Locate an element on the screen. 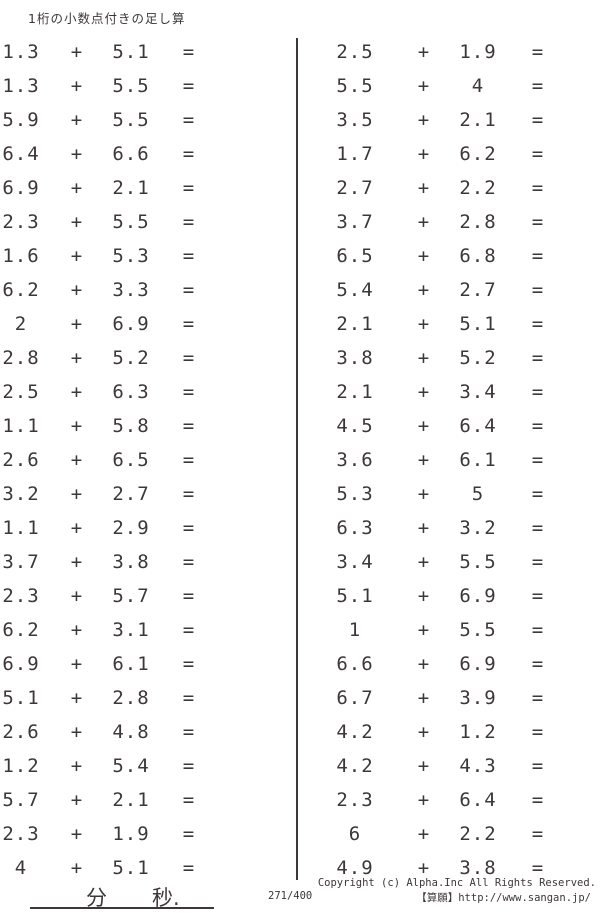  operand-a: 3.4 is located at coordinates (355, 562).